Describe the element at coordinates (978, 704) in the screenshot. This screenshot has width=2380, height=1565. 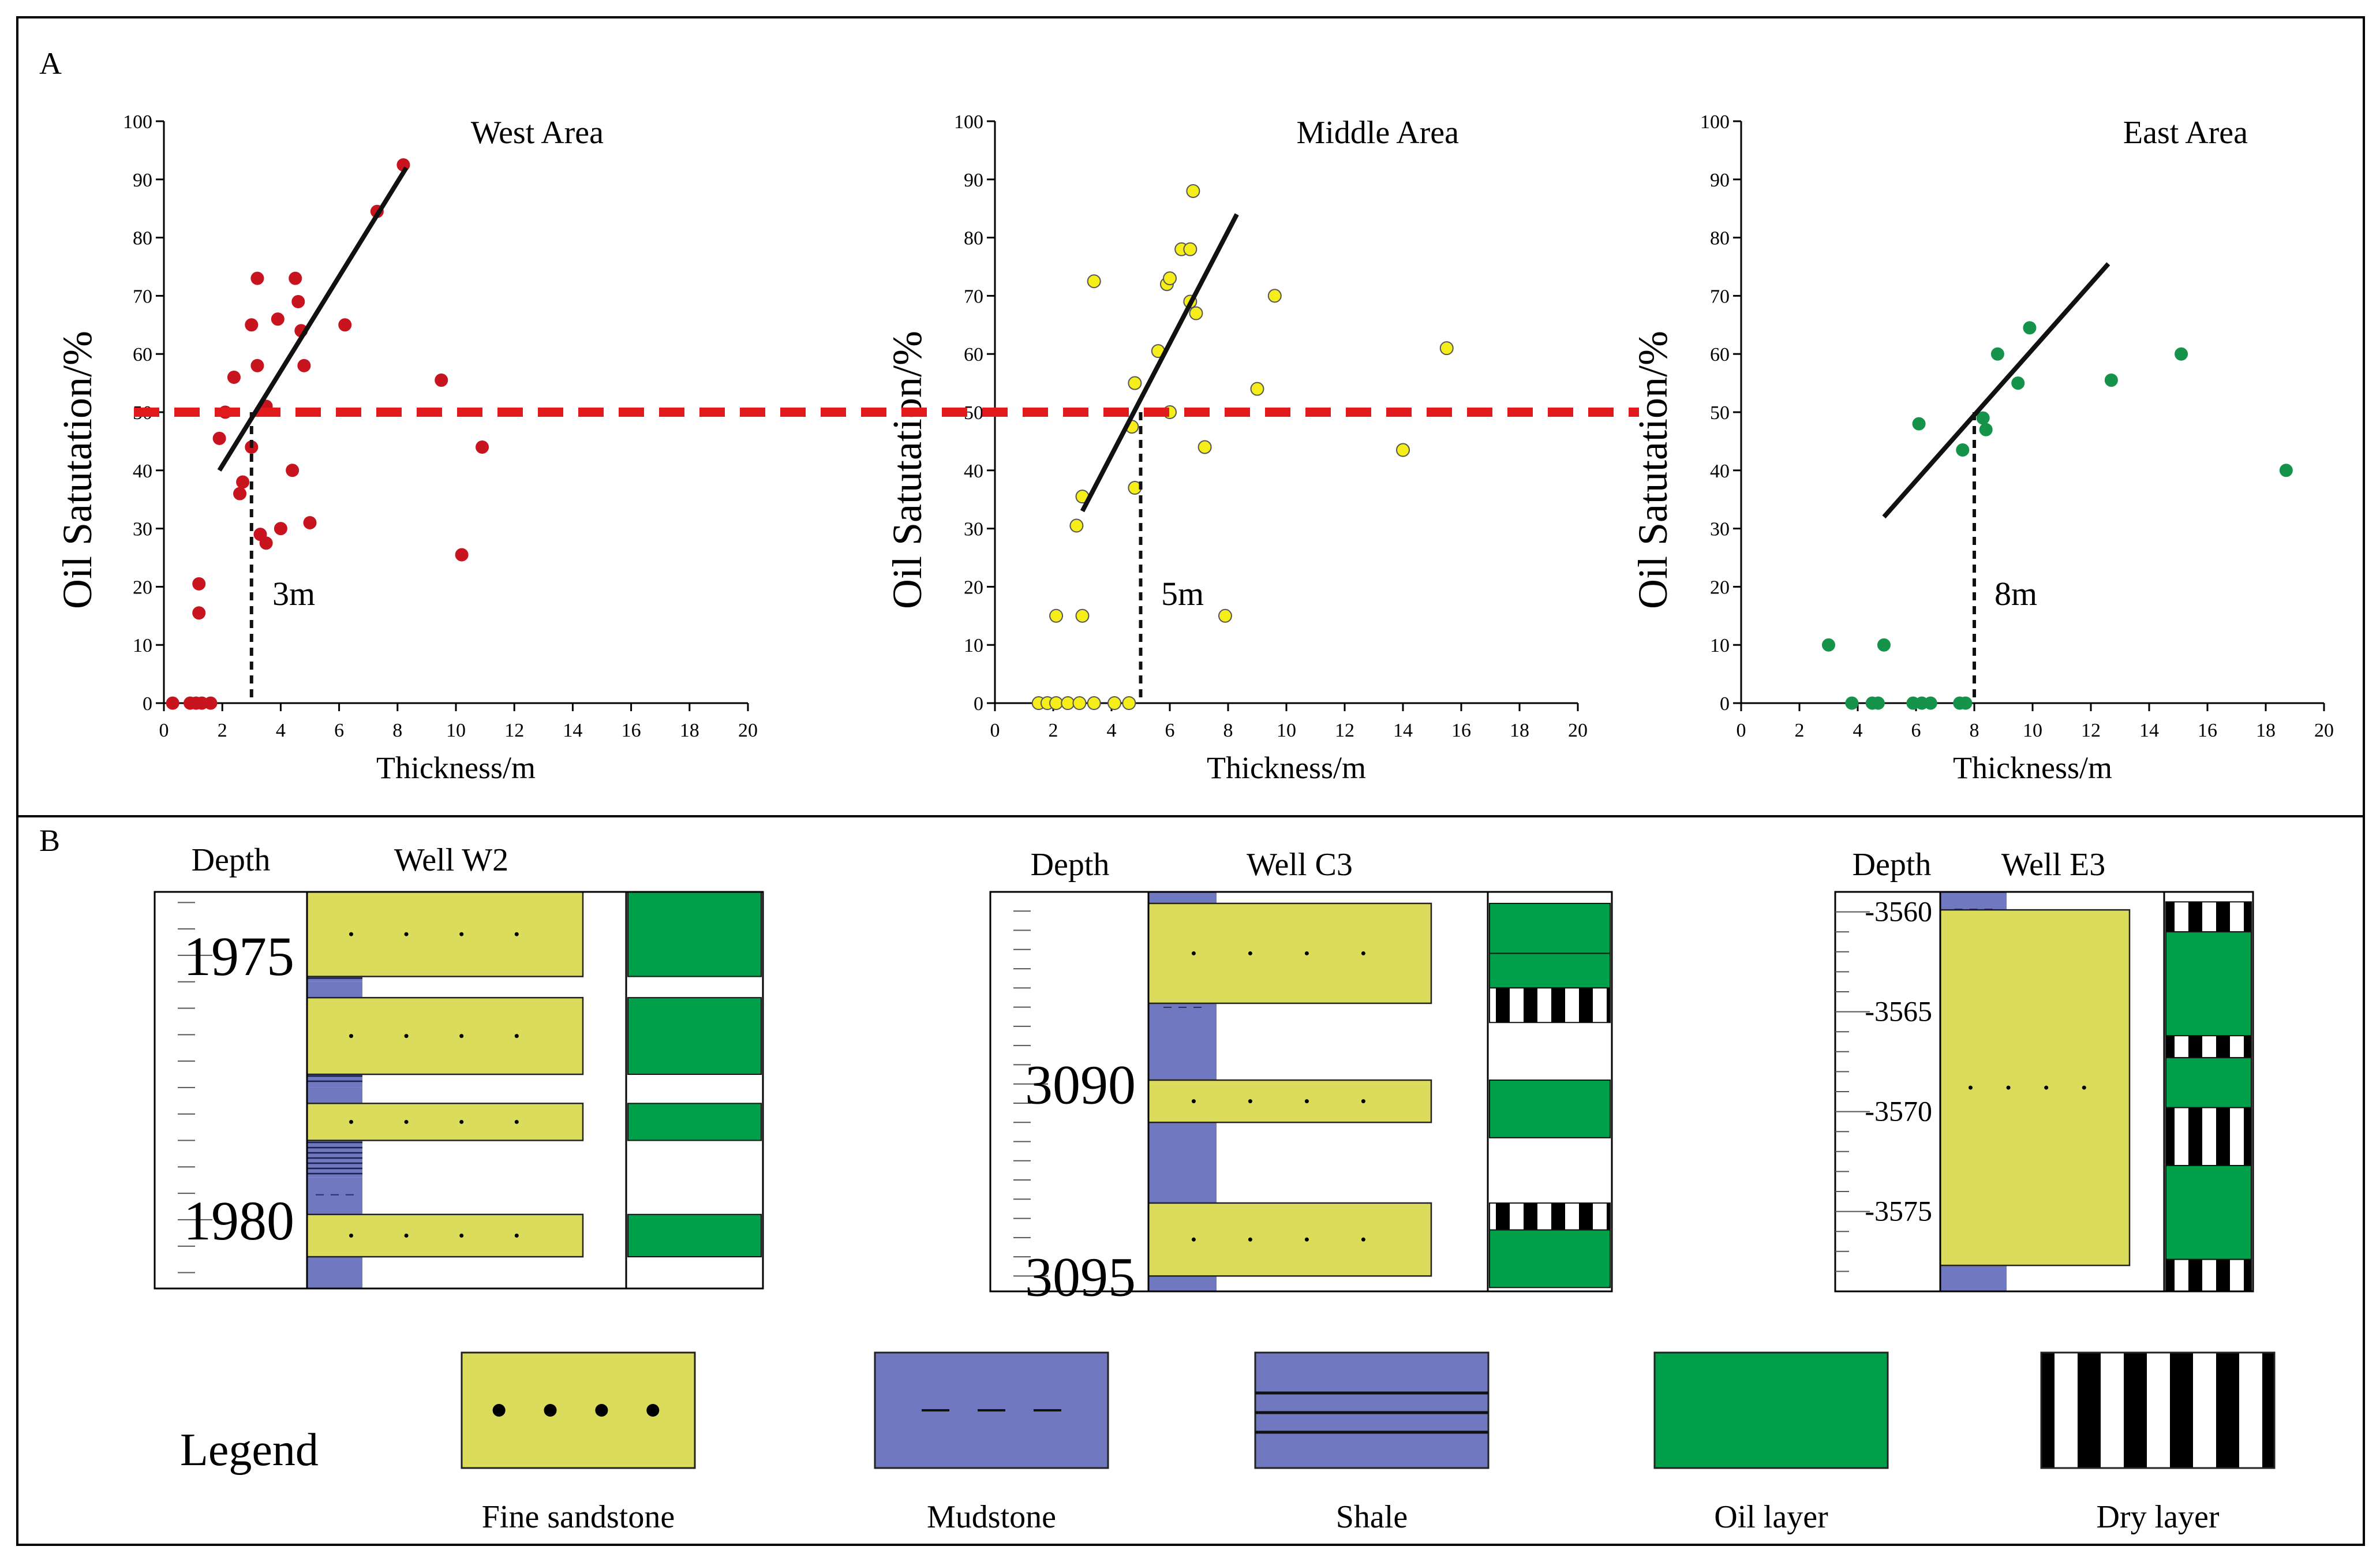
I see `y-tick-label: 0` at that location.